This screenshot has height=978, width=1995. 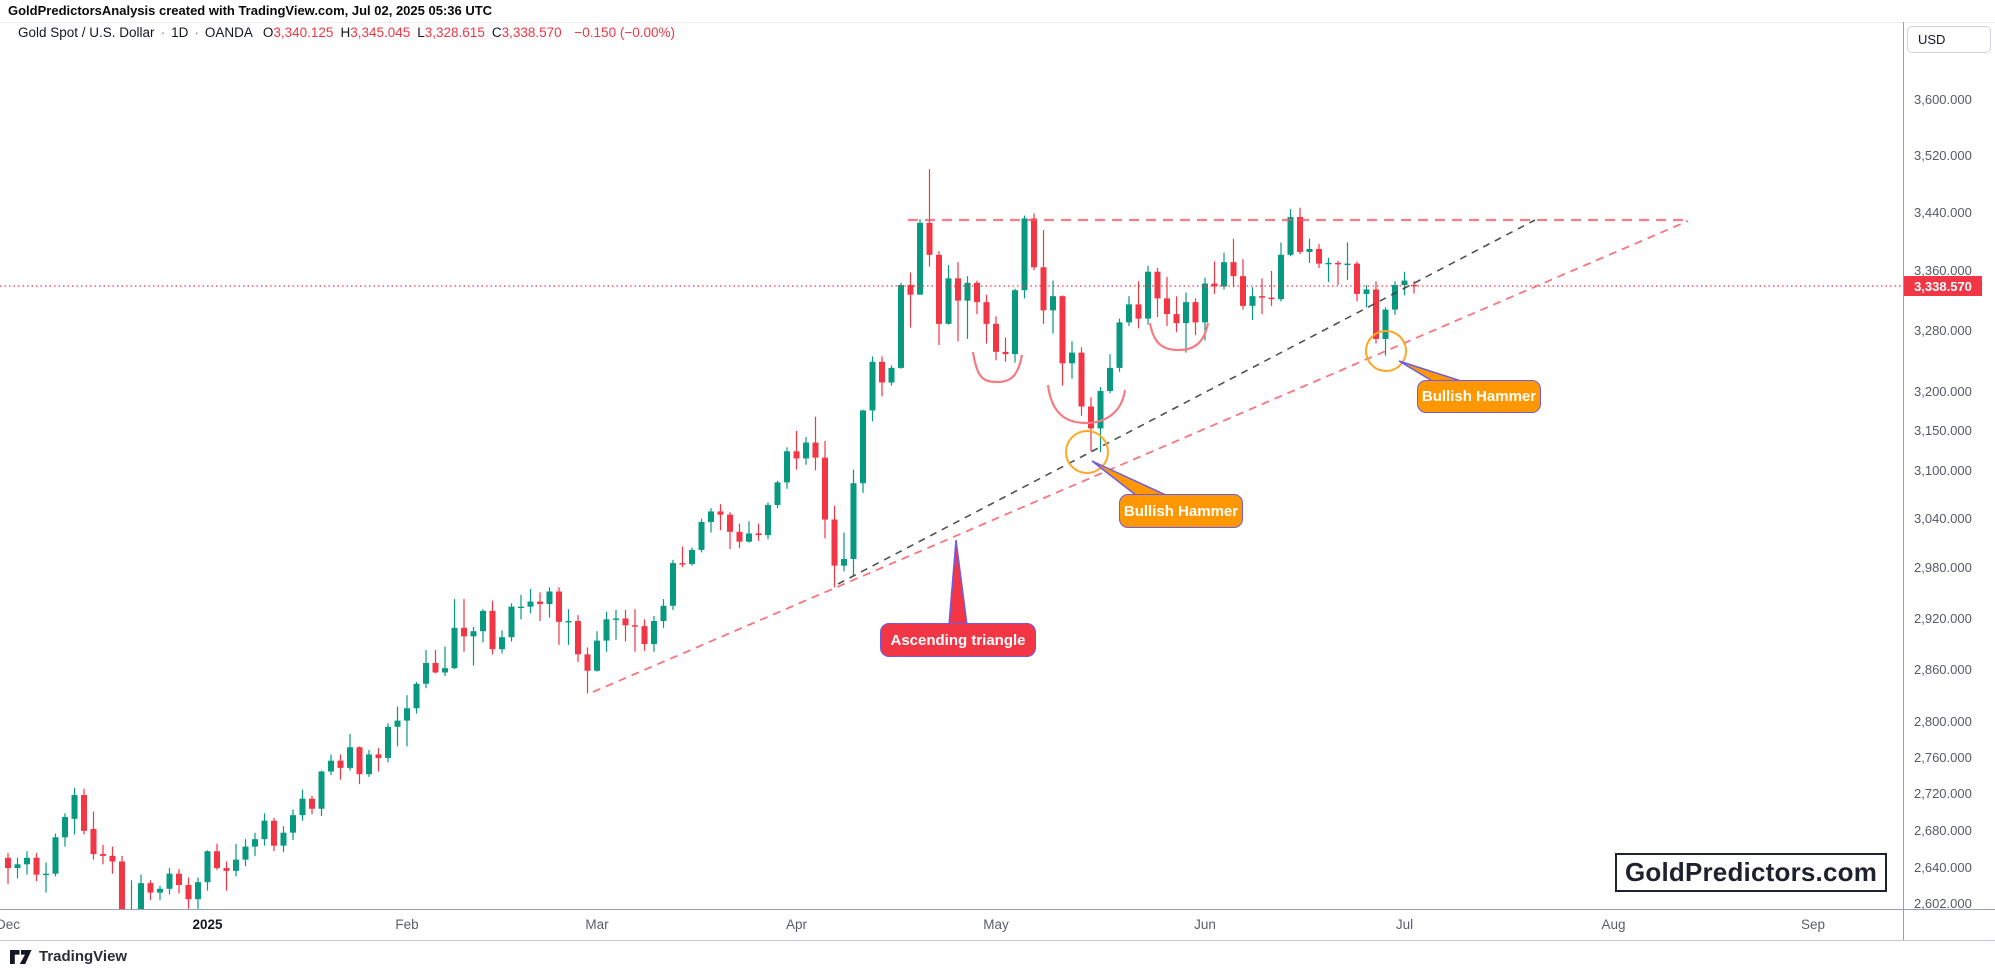 What do you see at coordinates (996, 924) in the screenshot?
I see `time-axis-label-may: May` at bounding box center [996, 924].